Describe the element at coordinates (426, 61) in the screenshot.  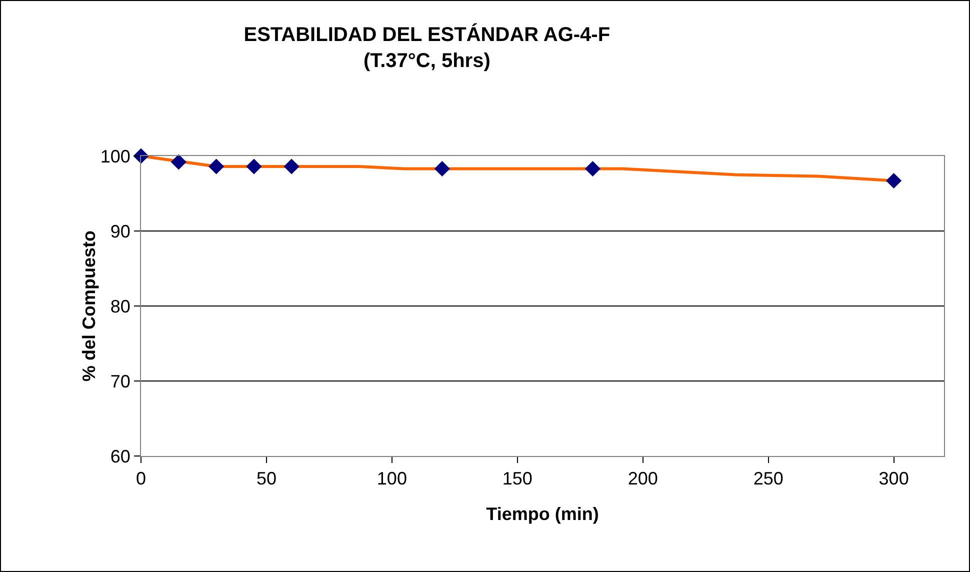
I see `chart-subtitle: (T.37°C, 5hrs)` at that location.